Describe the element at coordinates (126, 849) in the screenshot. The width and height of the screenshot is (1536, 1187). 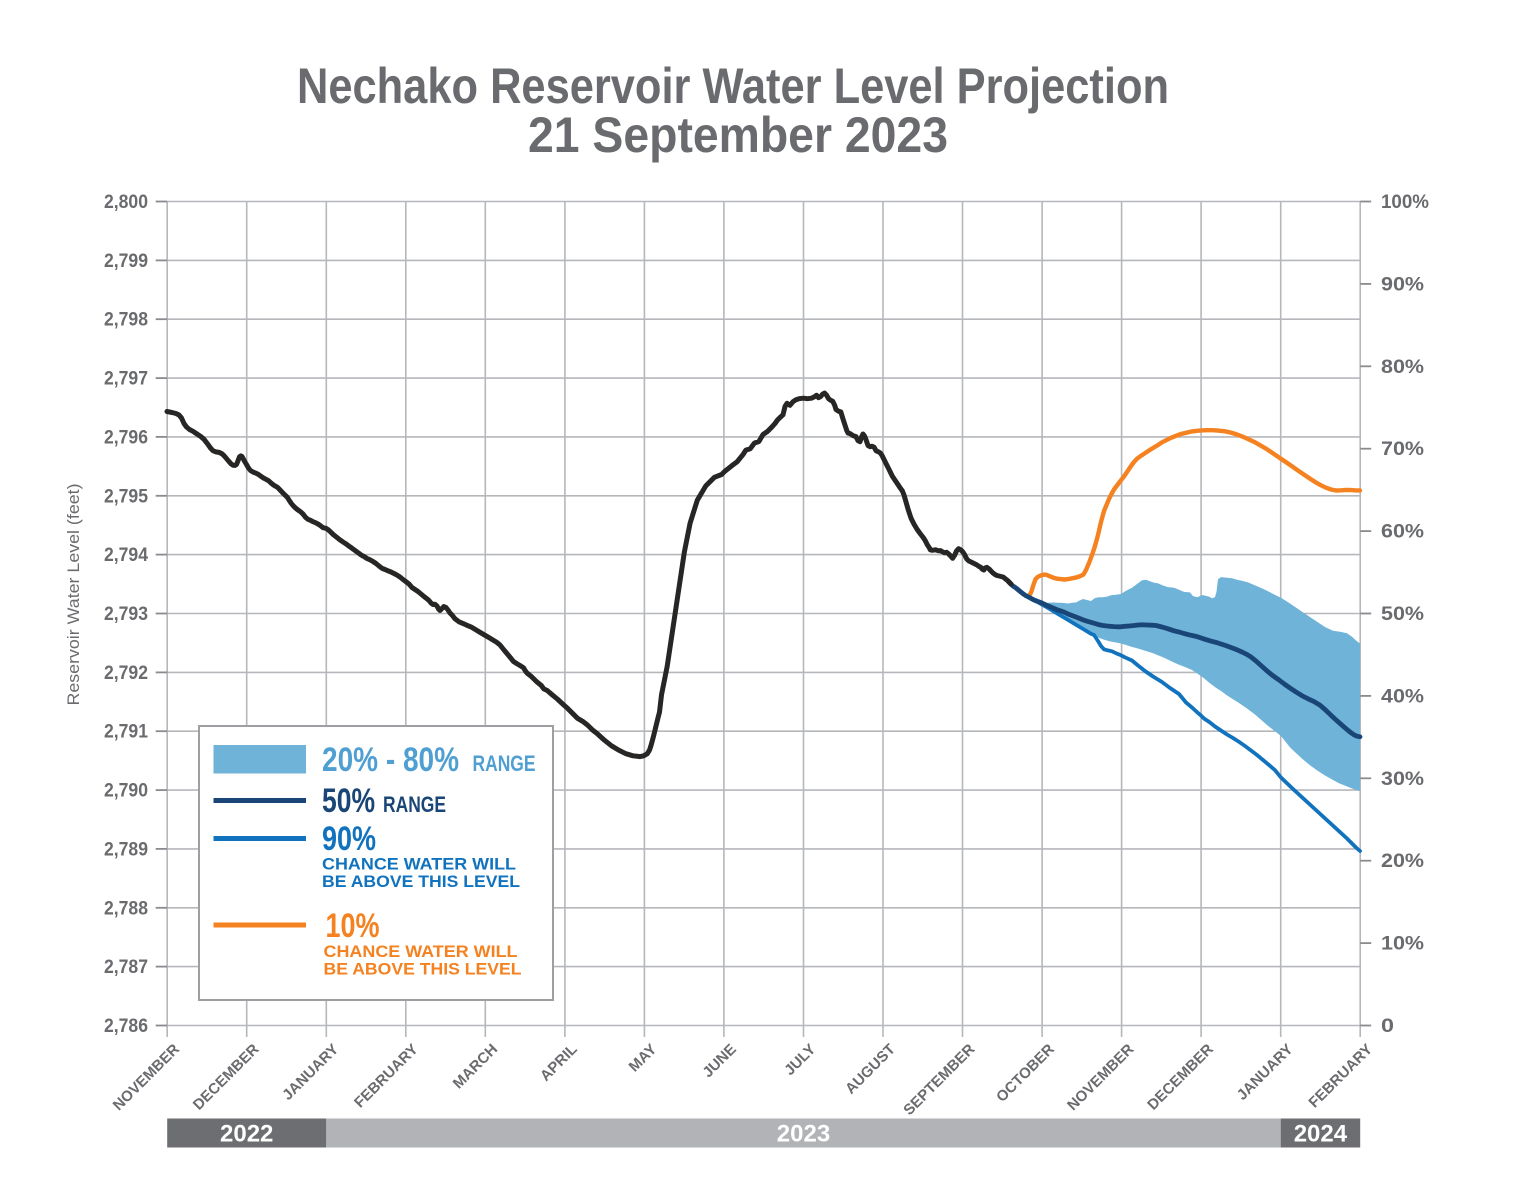
I see `svg-text: 2,789` at that location.